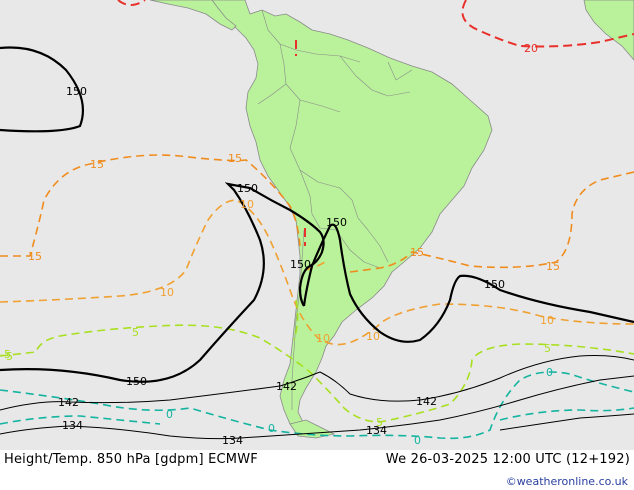 This screenshot has width=634, height=490. Describe the element at coordinates (566, 481) in the screenshot. I see `credit-link: ©weatheronline.co.uk` at that location.